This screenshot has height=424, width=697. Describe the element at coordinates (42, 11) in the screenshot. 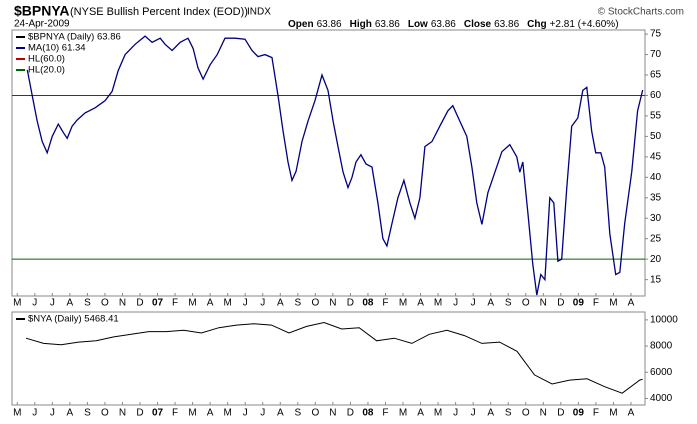

I see `chart-title: $BPNYA` at that location.